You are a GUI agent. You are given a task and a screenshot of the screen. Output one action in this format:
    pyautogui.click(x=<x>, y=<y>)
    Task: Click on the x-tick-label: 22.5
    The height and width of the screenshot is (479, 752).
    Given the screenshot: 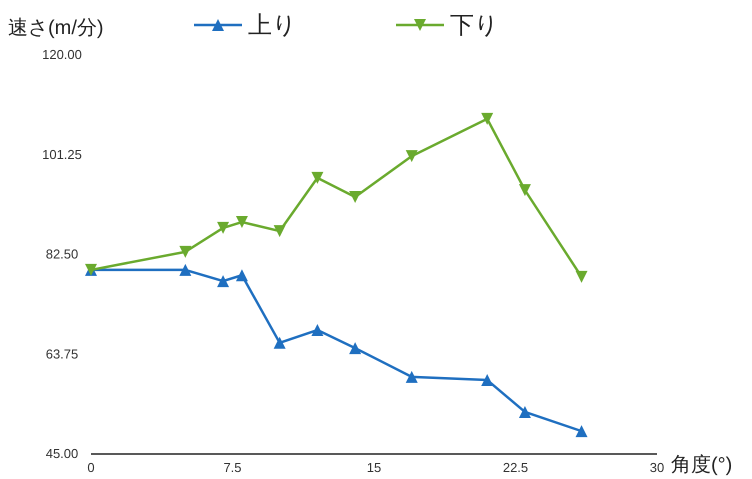 What is the action you would take?
    pyautogui.click(x=515, y=467)
    